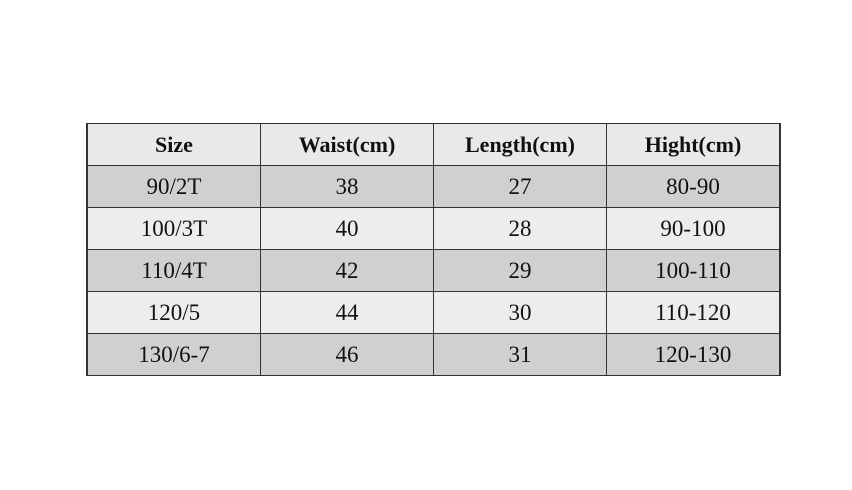 This screenshot has width=852, height=490. I want to click on table-row: 90/2T 38 27 80-90, so click(433, 186).